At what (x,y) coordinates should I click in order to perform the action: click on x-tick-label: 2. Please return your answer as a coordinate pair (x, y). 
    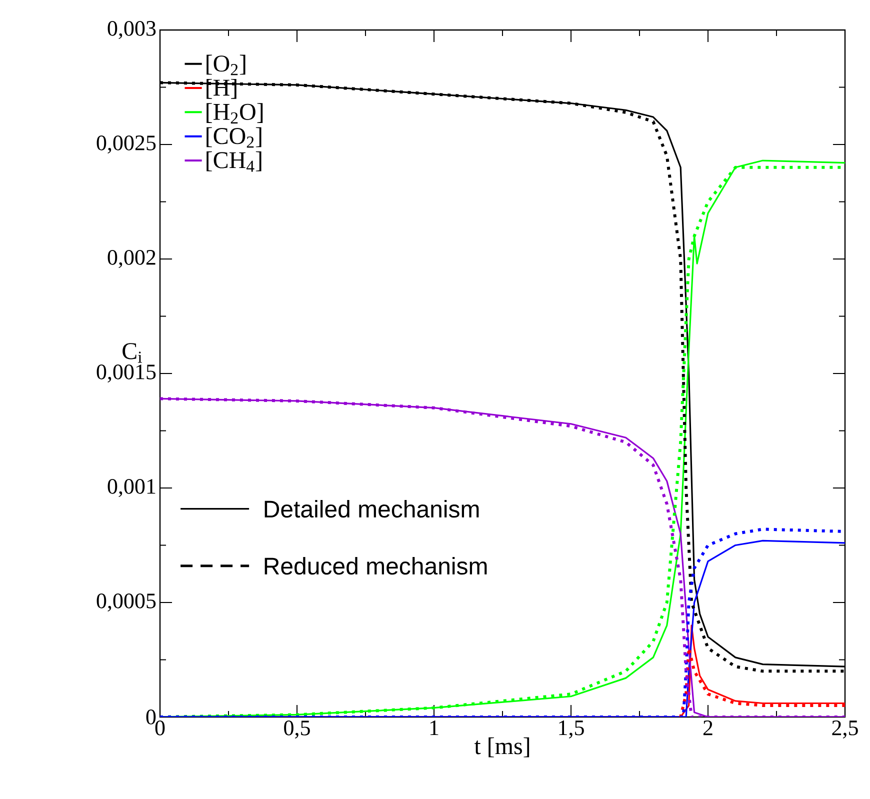
    Looking at the image, I should click on (707, 728).